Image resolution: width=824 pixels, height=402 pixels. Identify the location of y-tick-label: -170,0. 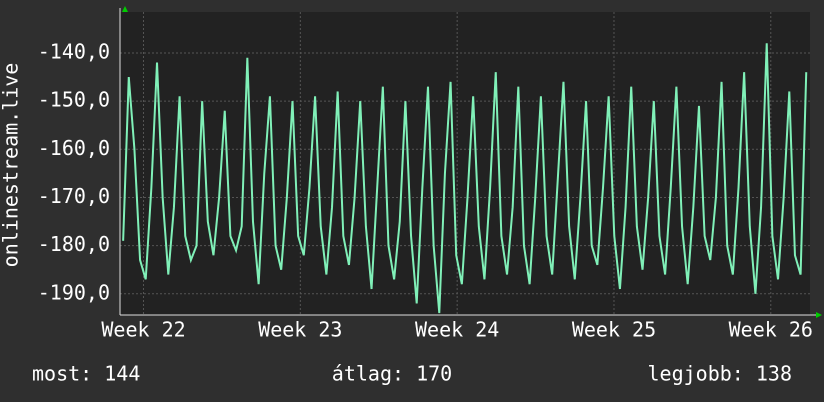
(74, 196).